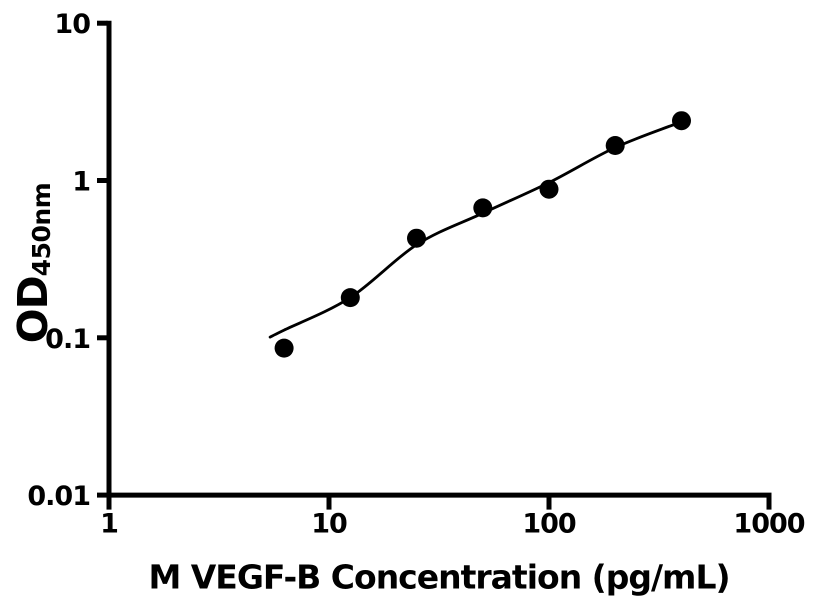  What do you see at coordinates (67, 339) in the screenshot?
I see `y-tick-label: 0.1` at bounding box center [67, 339].